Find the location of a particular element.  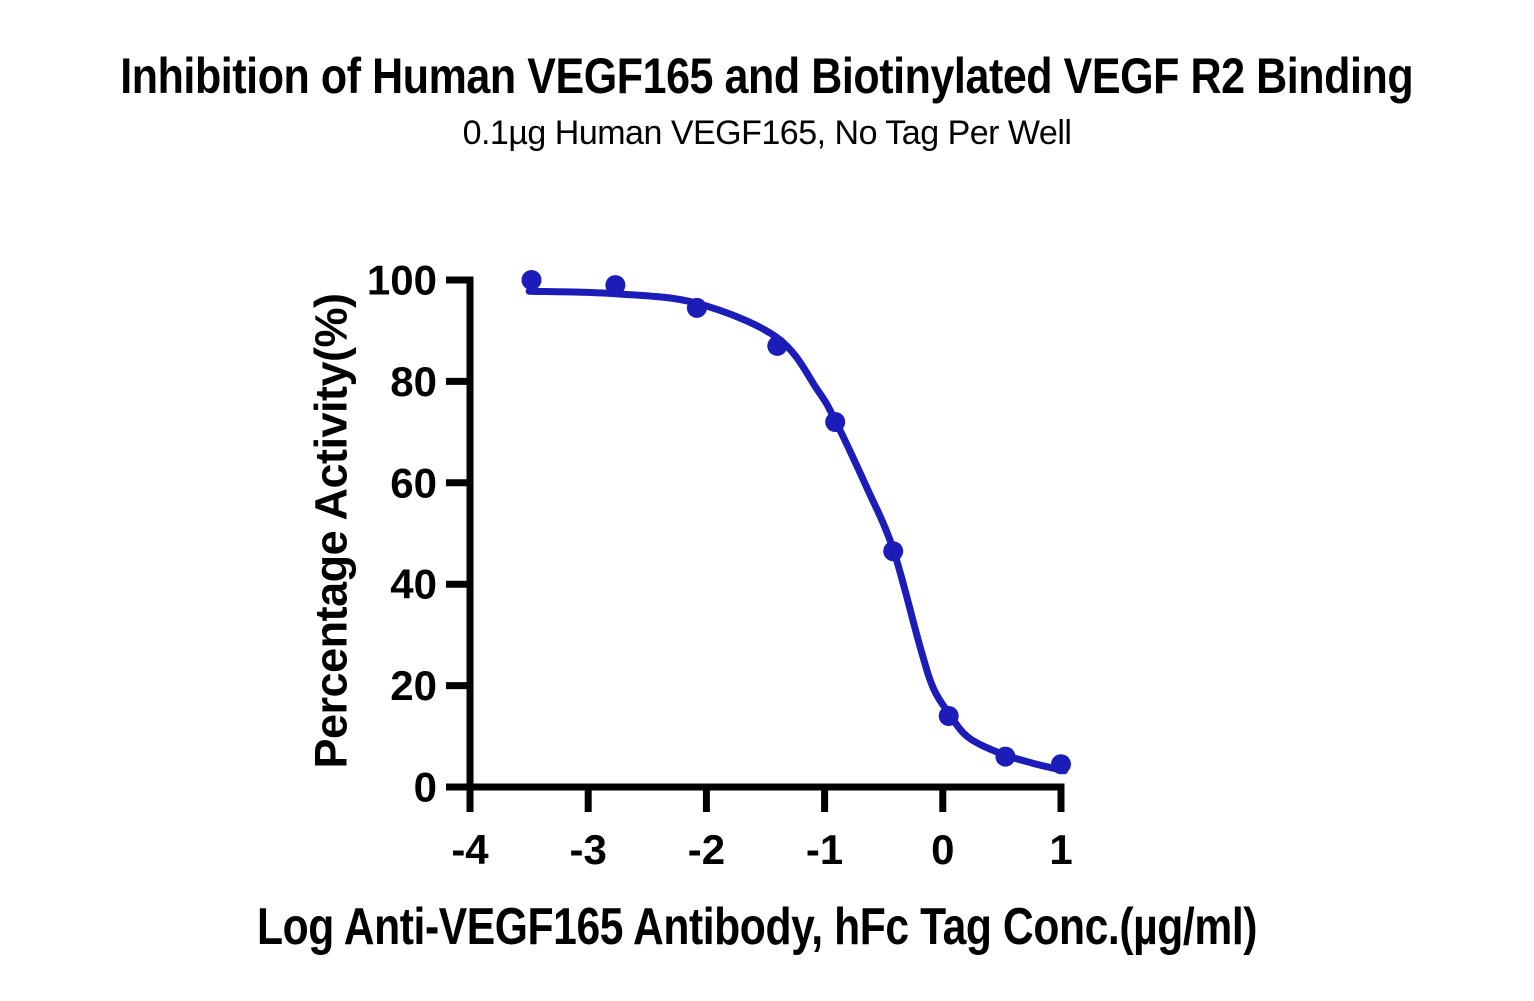

x-axis-ticks: -4 -3 -2 -1 0 1 is located at coordinates (762, 830).